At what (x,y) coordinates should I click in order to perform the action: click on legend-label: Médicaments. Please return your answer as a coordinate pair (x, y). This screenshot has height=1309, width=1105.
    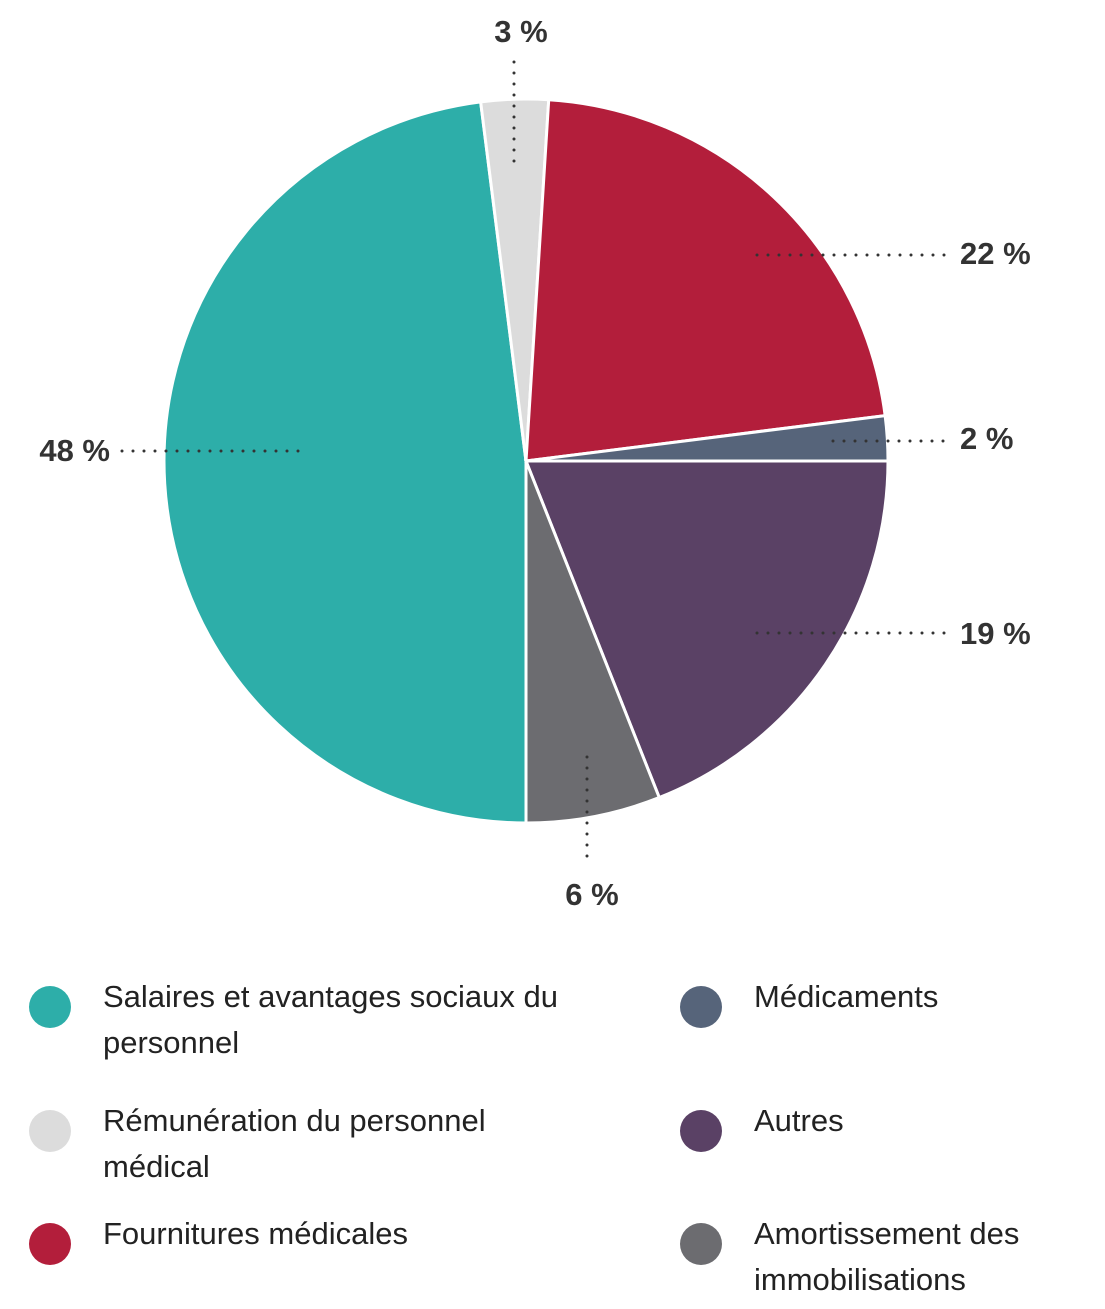
    Looking at the image, I should click on (846, 996).